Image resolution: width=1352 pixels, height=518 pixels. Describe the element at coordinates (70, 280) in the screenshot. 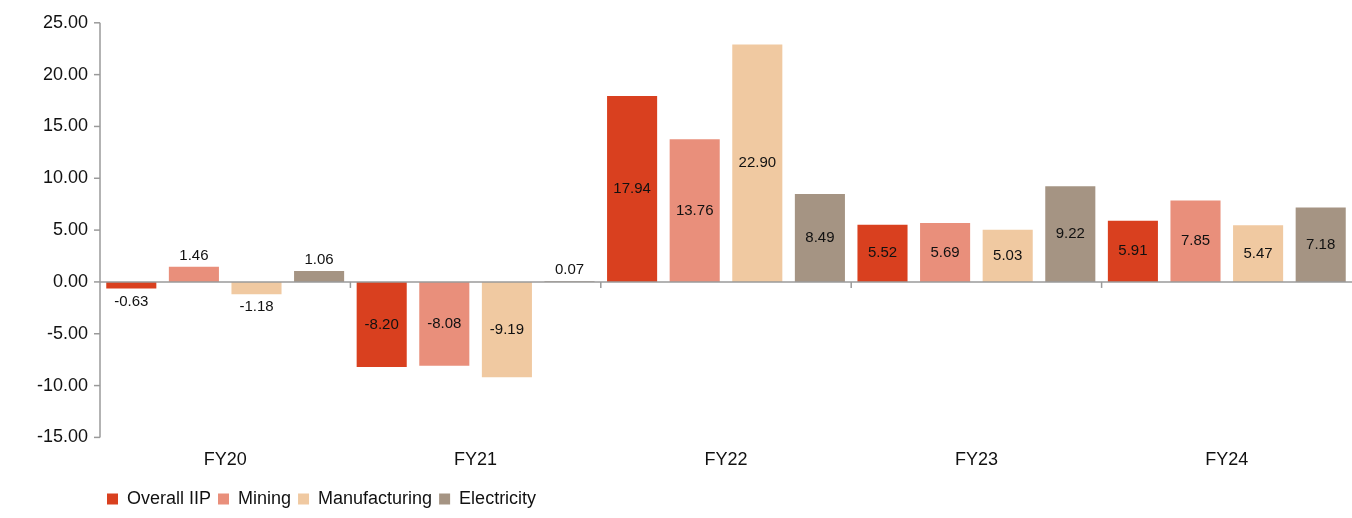

I see `y-tick-label: 0.00` at that location.